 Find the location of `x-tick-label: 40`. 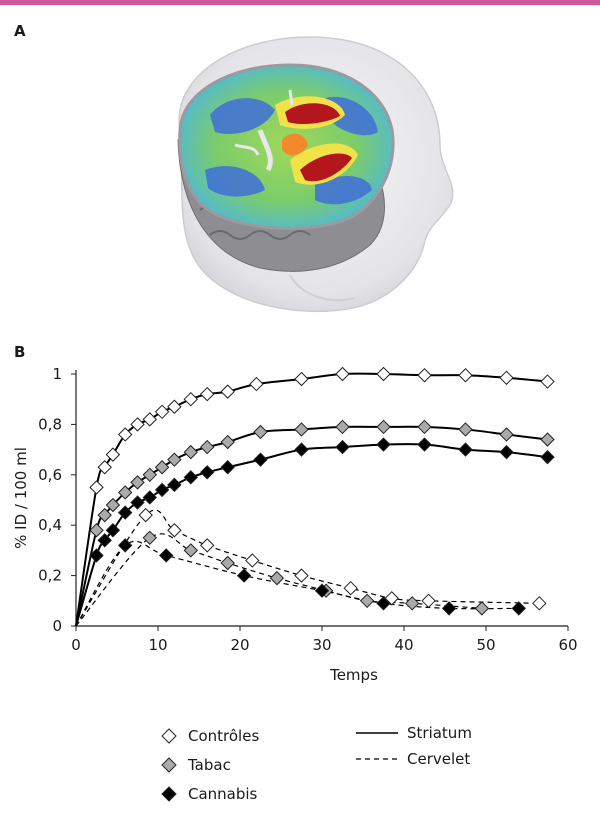

x-tick-label: 40 is located at coordinates (403, 645).